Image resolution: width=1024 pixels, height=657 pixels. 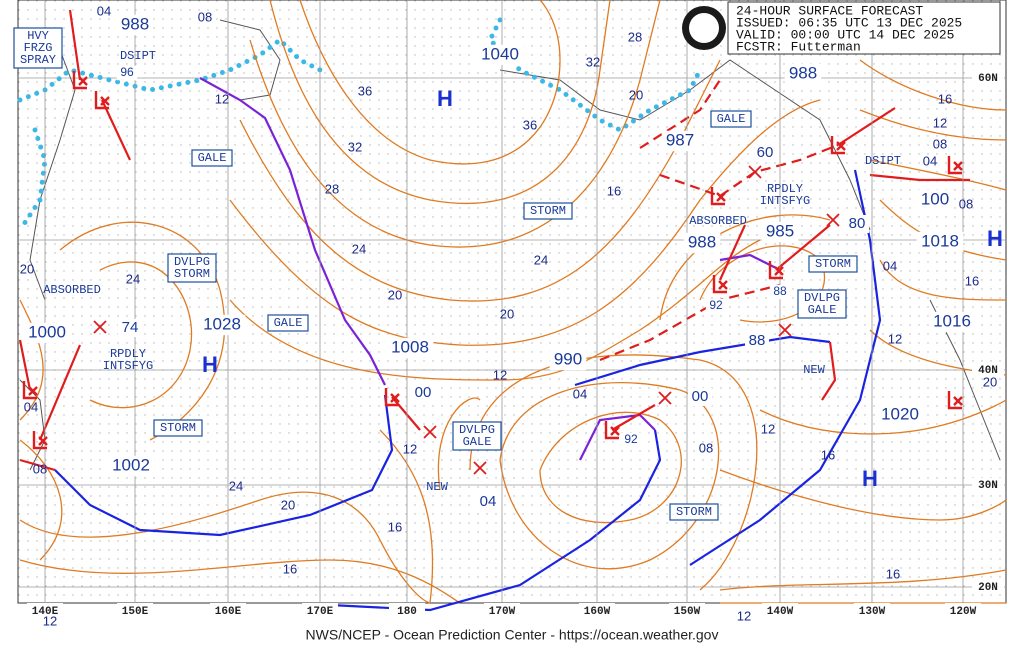 I want to click on pressure-value: 00, so click(x=423, y=392).